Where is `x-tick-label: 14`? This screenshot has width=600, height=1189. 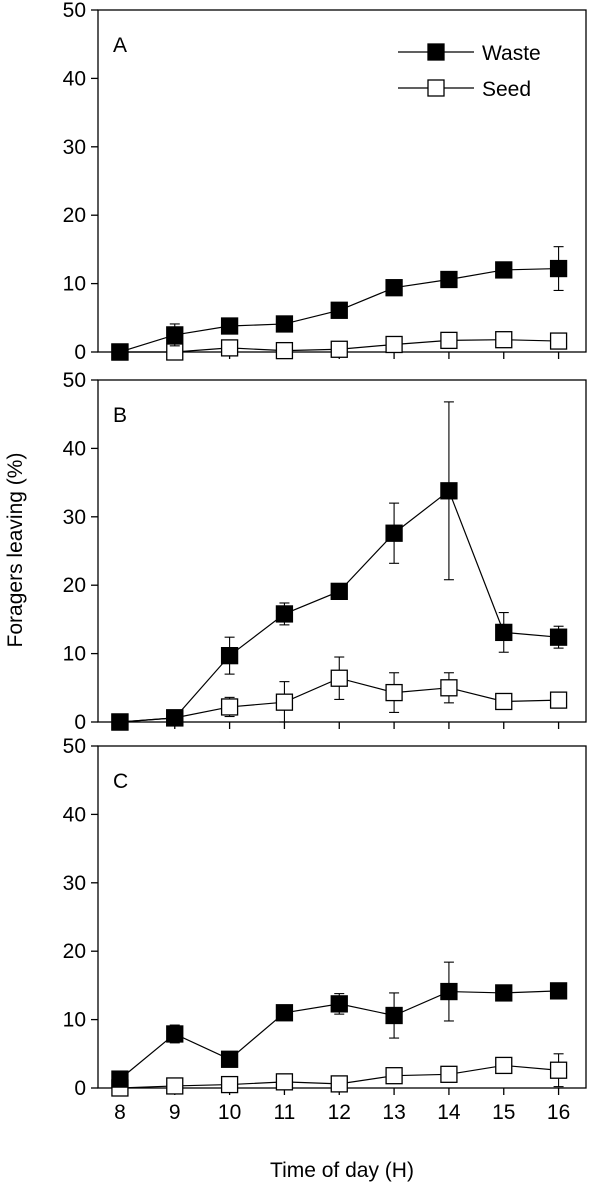
x-tick-label: 14 is located at coordinates (449, 1112).